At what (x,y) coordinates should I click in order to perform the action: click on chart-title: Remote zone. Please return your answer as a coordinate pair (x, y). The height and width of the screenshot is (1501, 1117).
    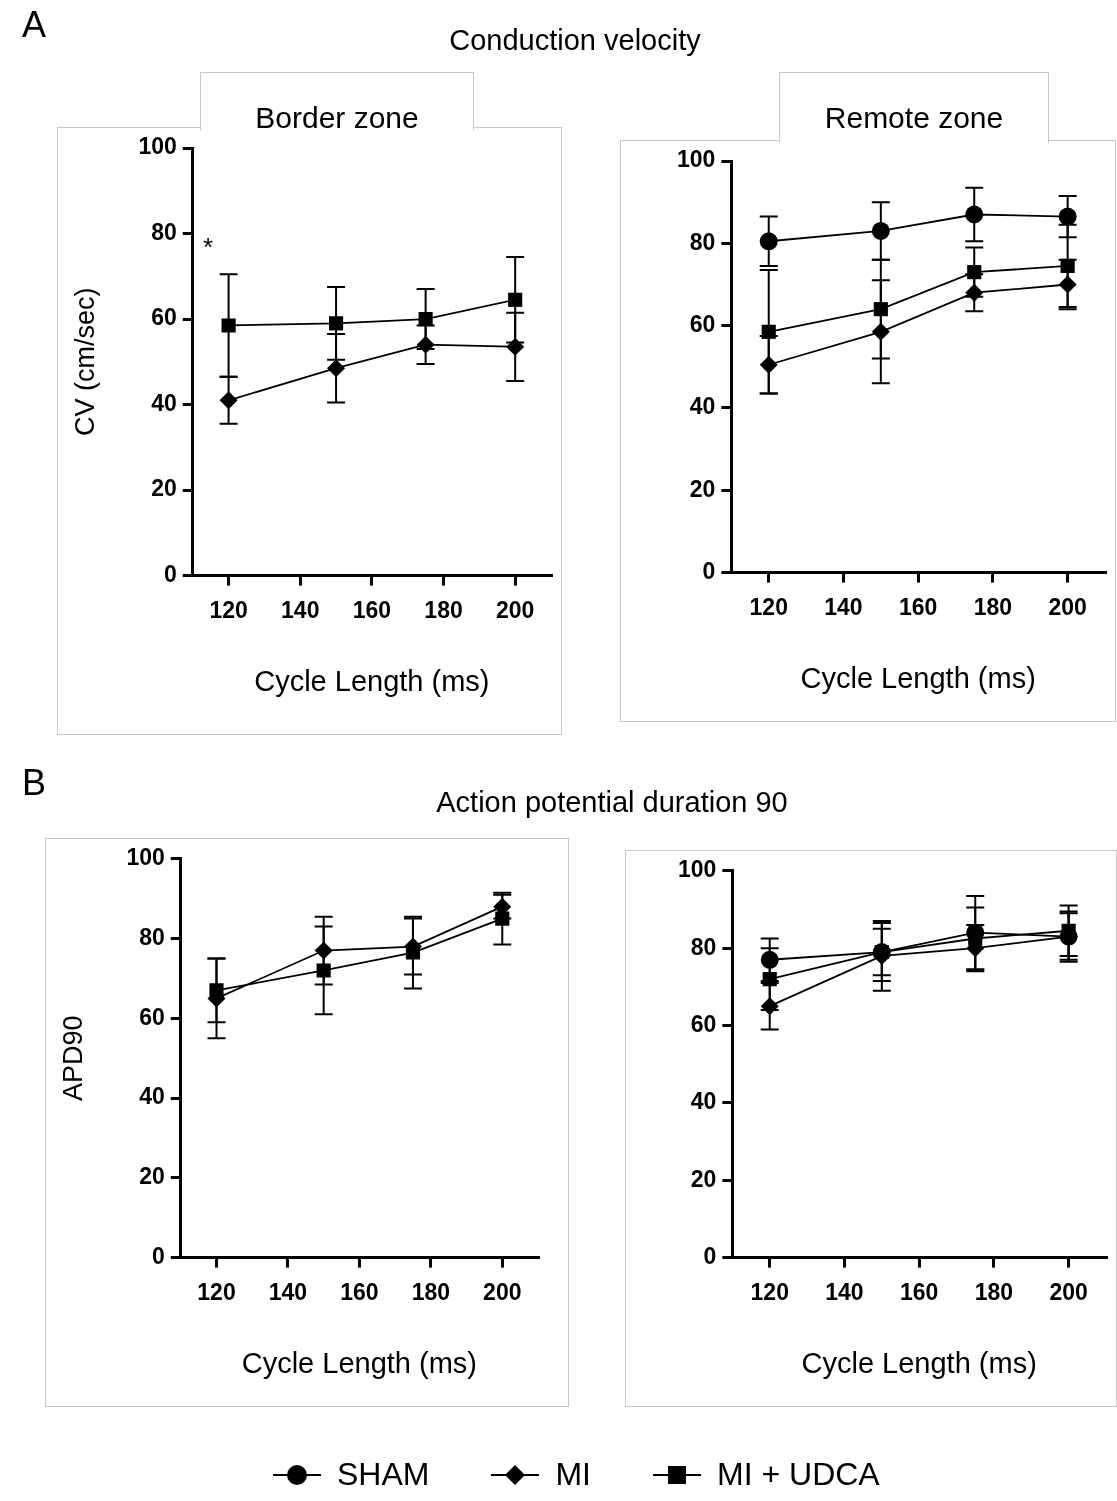
    Looking at the image, I should click on (914, 107).